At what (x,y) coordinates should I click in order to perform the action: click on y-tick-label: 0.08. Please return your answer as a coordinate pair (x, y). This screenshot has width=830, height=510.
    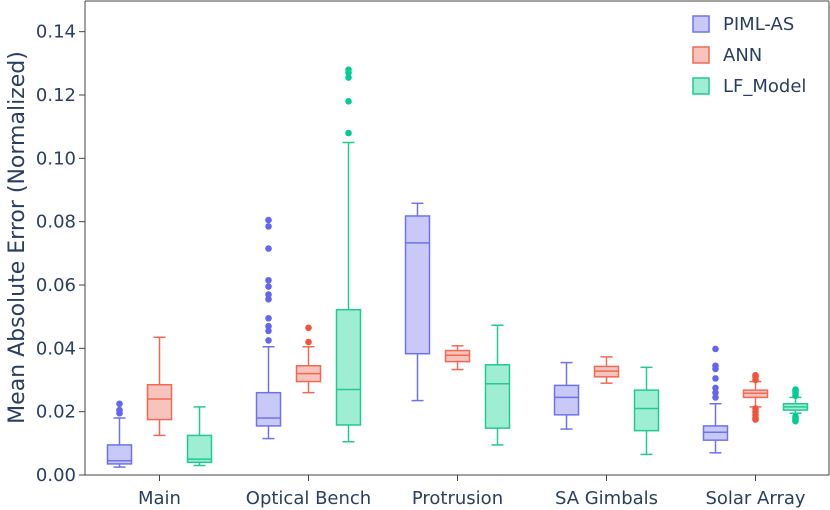
    Looking at the image, I should click on (56, 222).